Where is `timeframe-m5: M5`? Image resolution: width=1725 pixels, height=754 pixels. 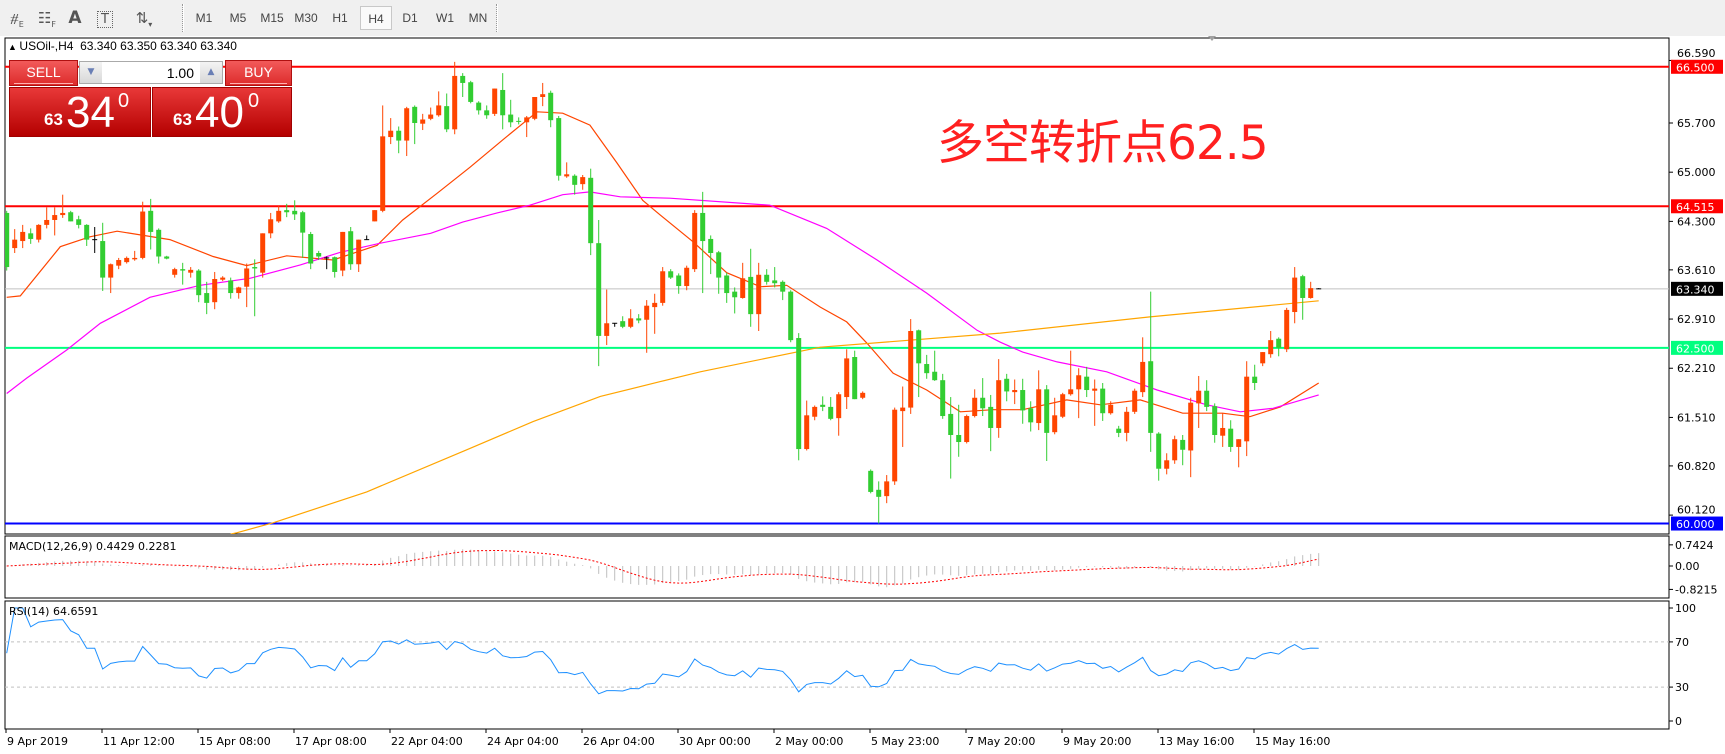 timeframe-m5: M5 is located at coordinates (238, 18).